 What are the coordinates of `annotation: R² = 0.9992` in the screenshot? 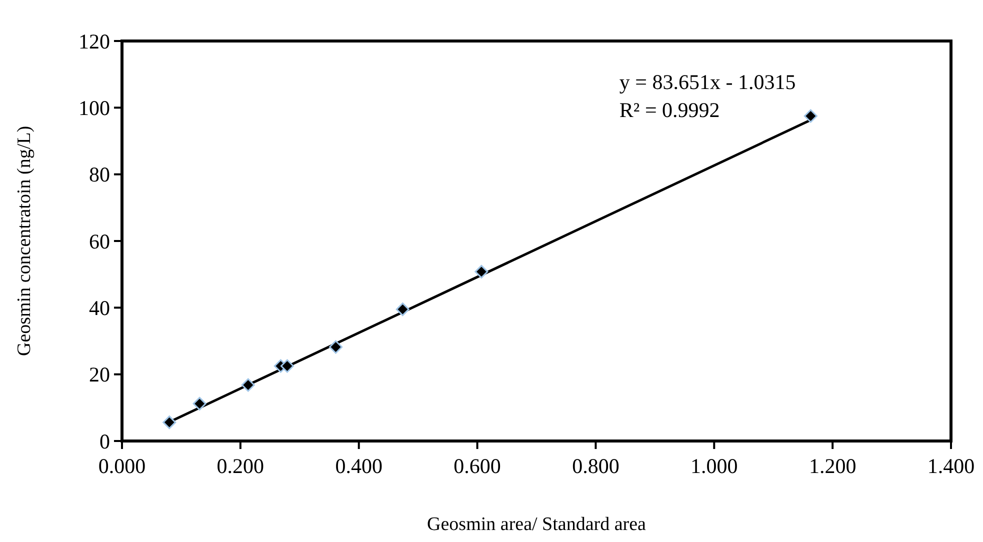 It's located at (669, 110).